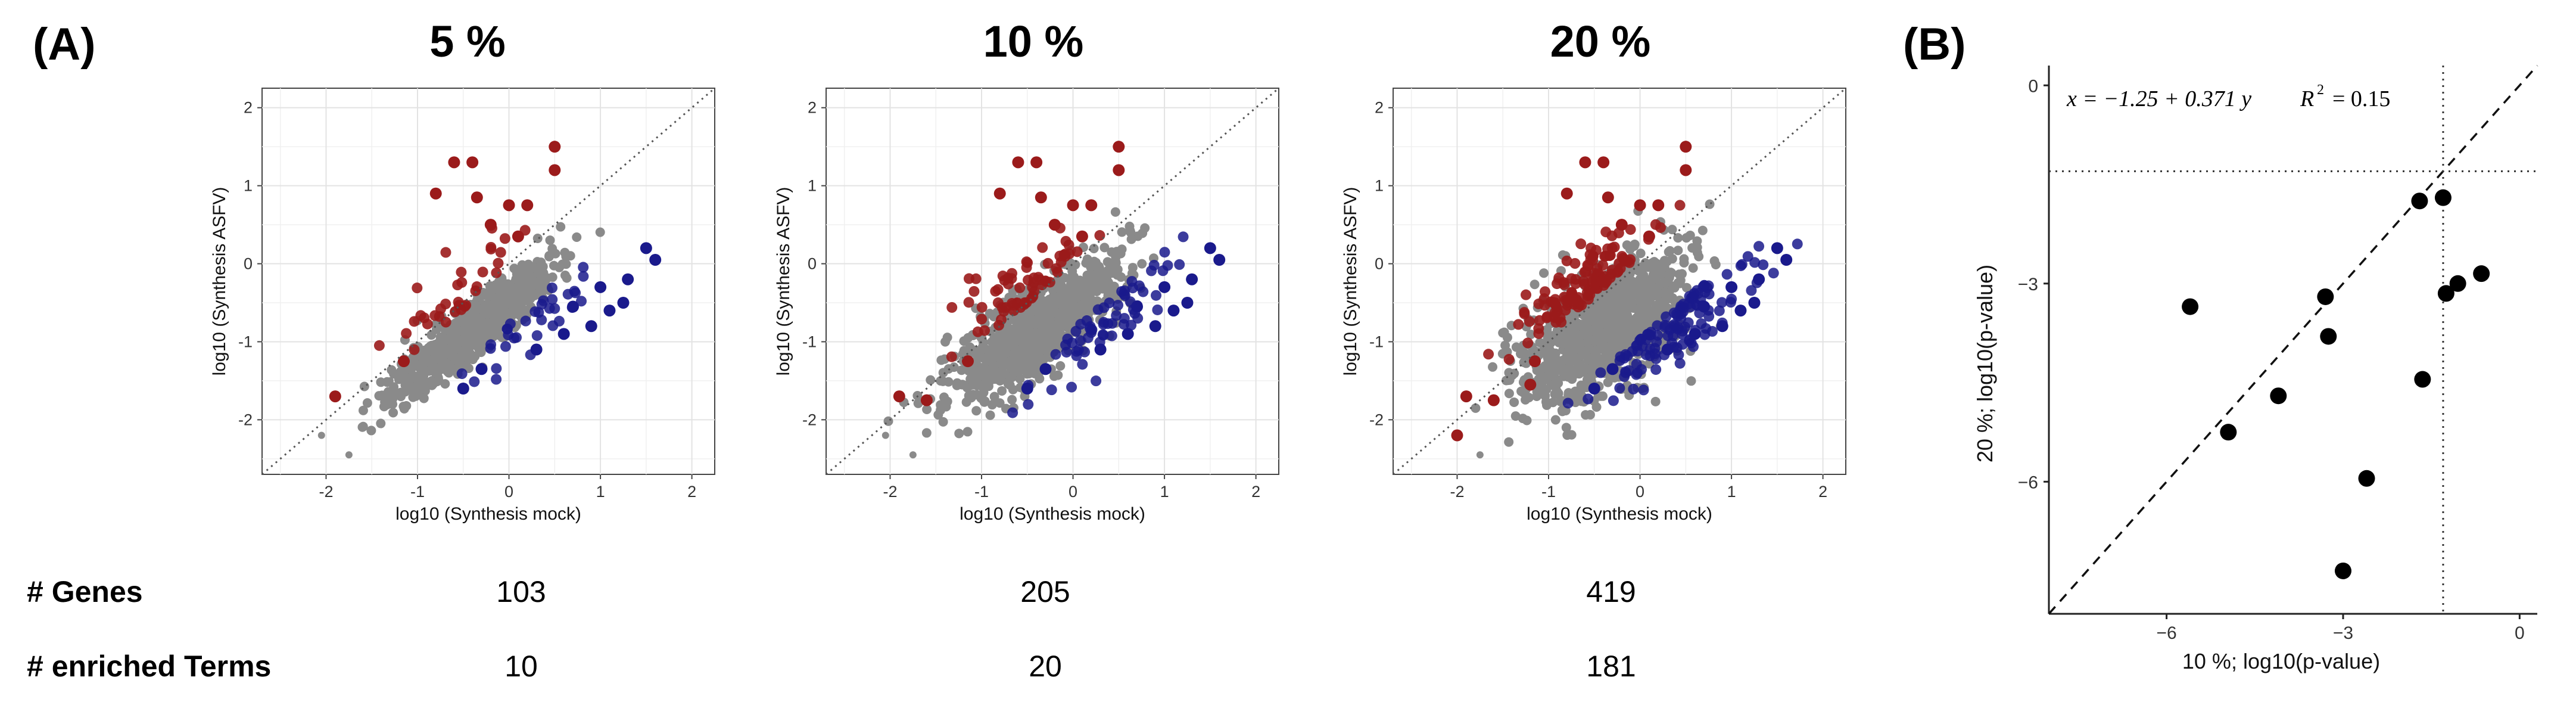 This screenshot has height=705, width=2576. Describe the element at coordinates (2028, 284) in the screenshot. I see `y-tick-label: −3` at that location.